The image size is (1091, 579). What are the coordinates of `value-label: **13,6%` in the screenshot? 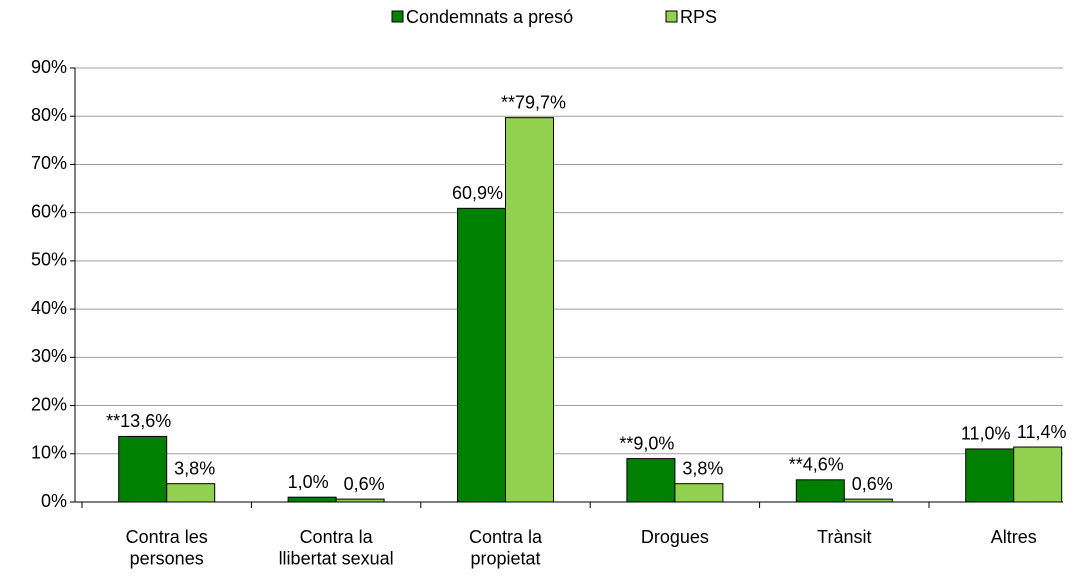 It's located at (138, 421).